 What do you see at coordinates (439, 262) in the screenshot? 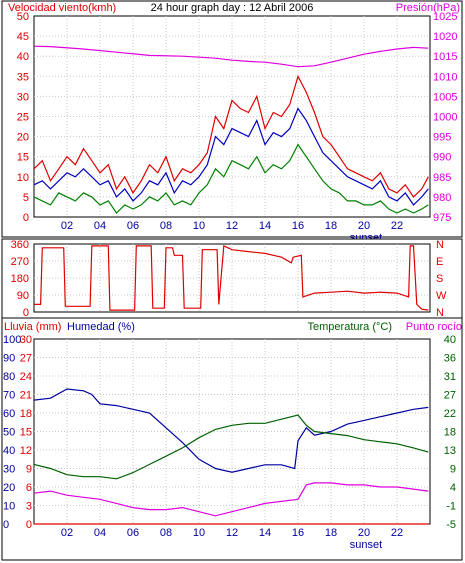
I see `compass-y-tick: E` at bounding box center [439, 262].